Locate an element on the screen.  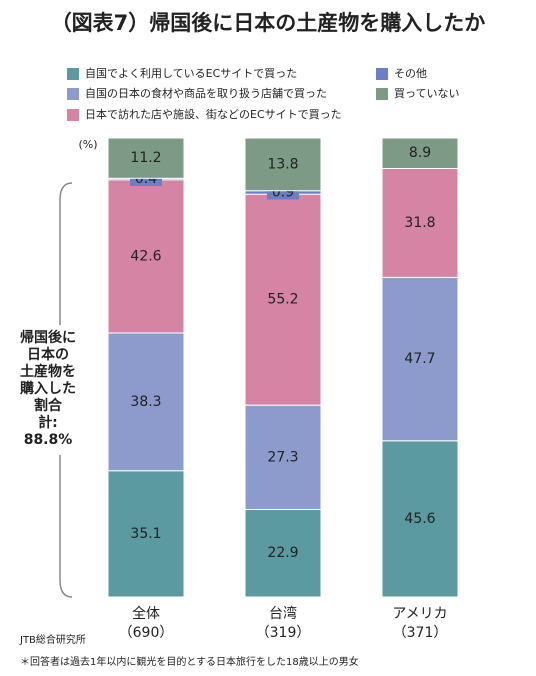
value-label: 31.8 is located at coordinates (419, 223).